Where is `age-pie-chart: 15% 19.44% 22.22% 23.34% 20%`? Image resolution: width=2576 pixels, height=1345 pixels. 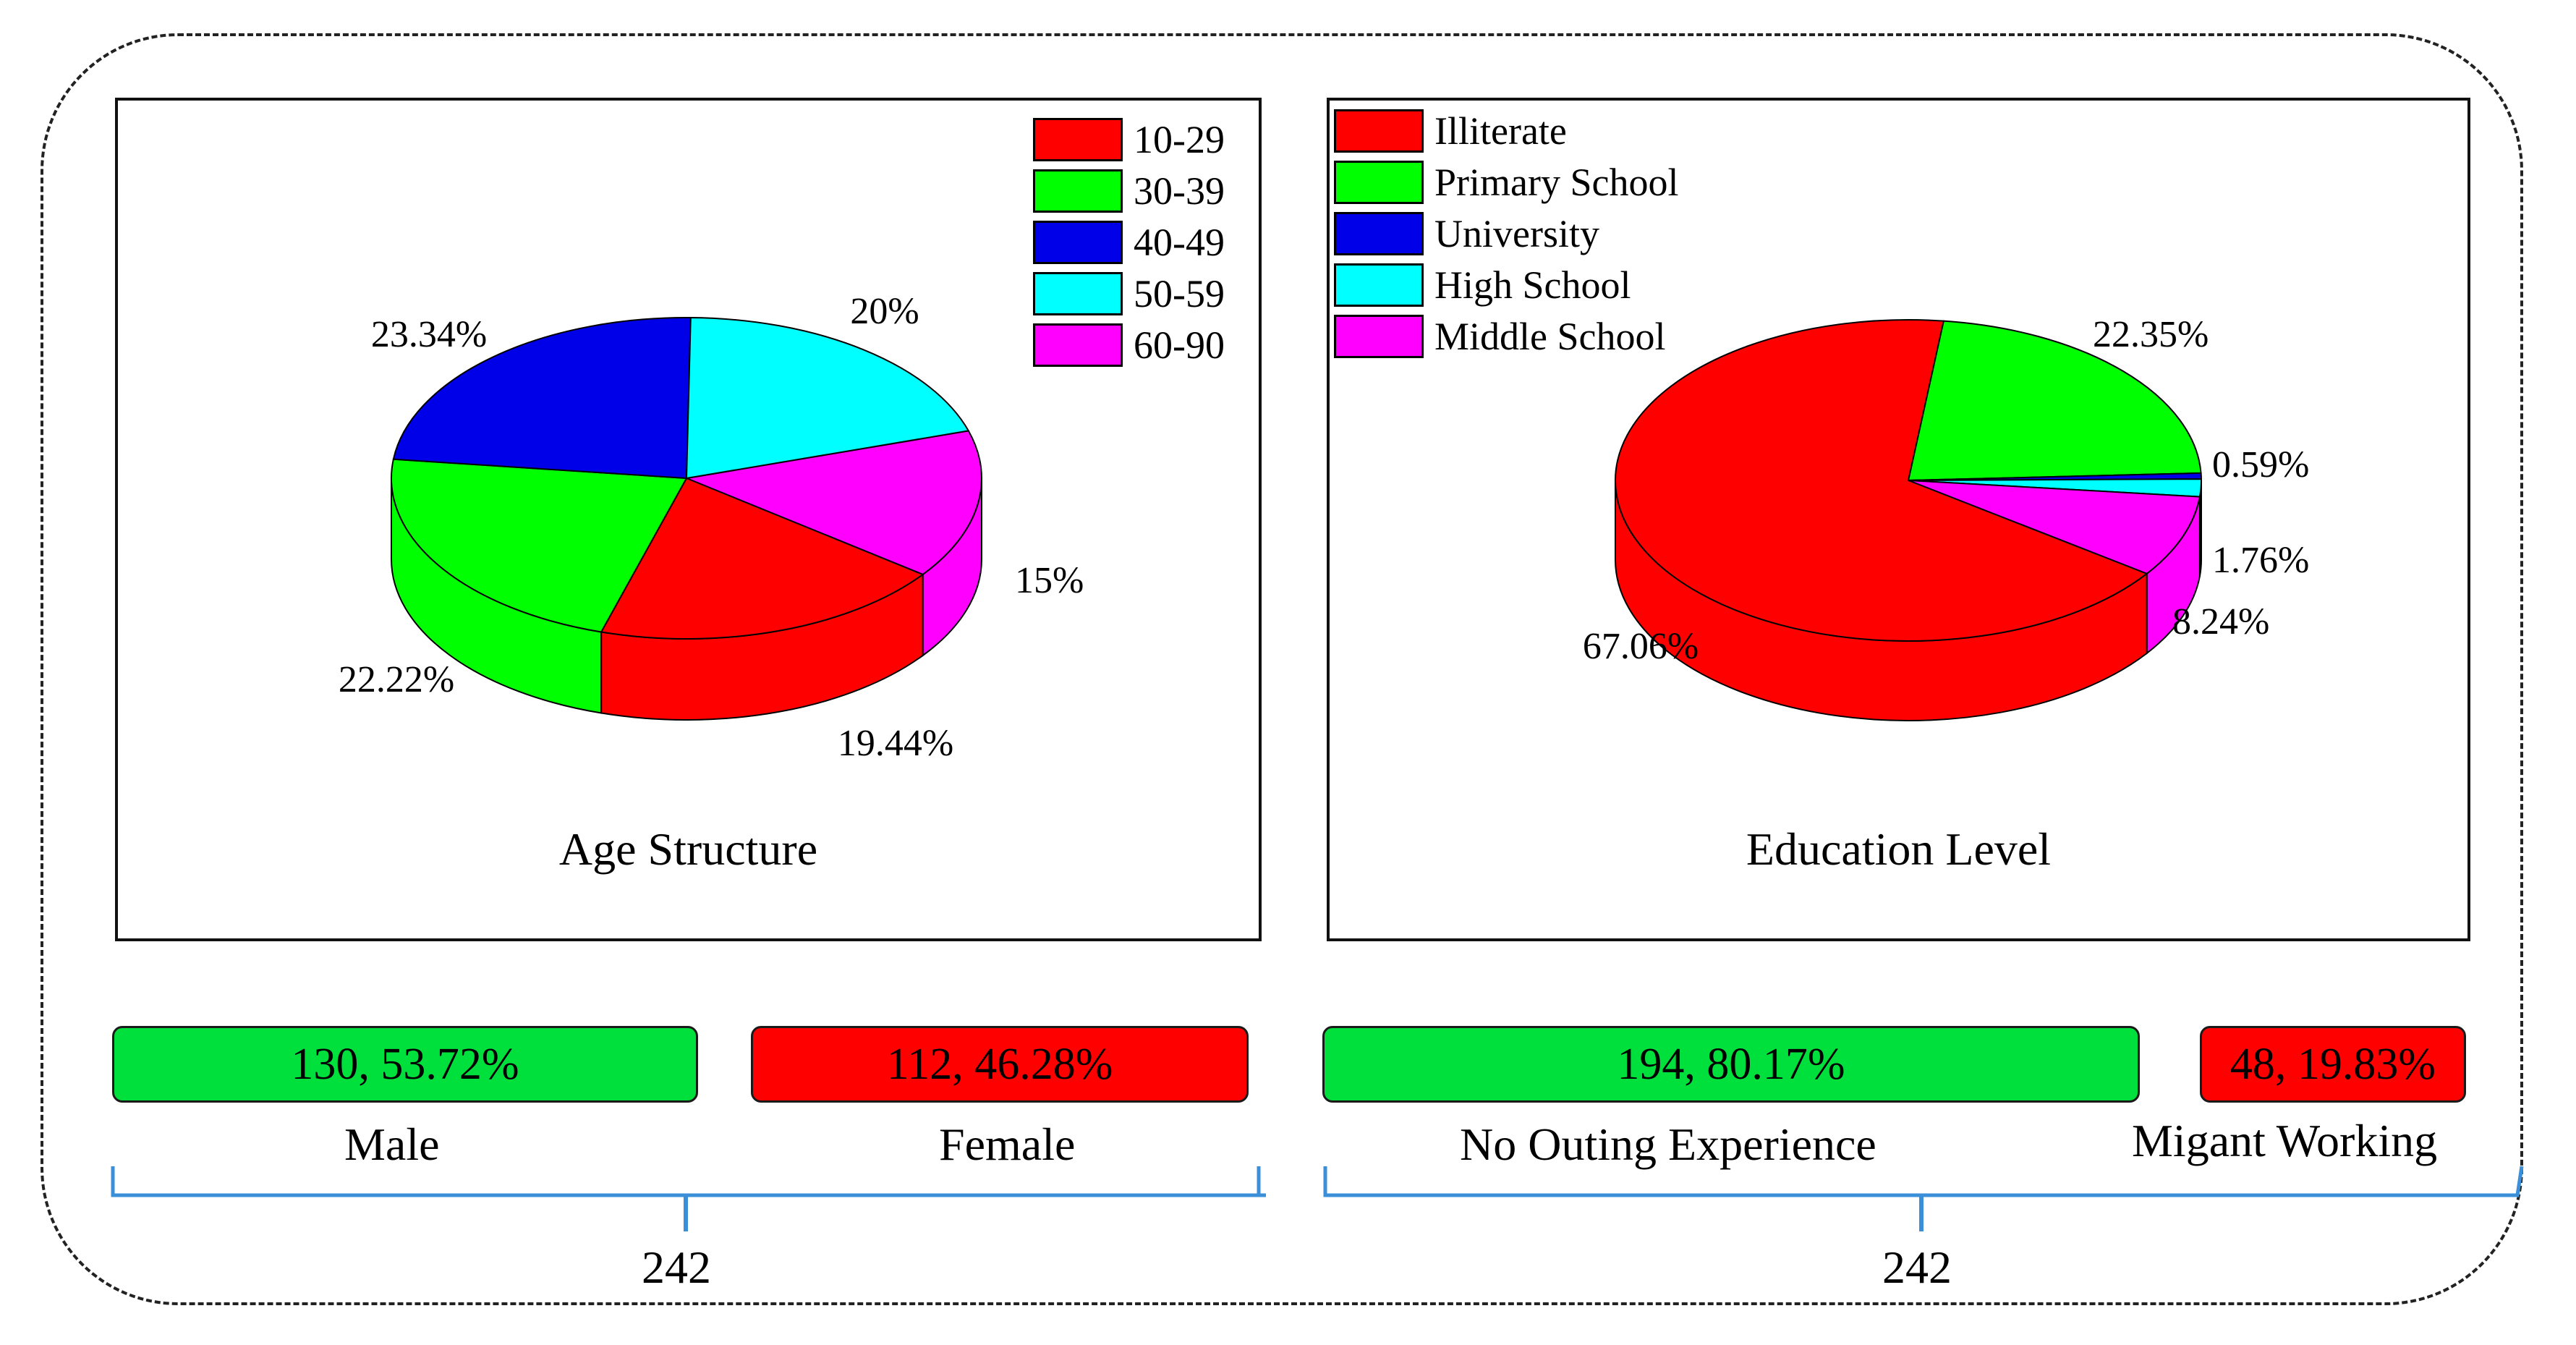
age-pie-chart: 15% 19.44% 22.22% 23.34% 20% is located at coordinates (711, 527).